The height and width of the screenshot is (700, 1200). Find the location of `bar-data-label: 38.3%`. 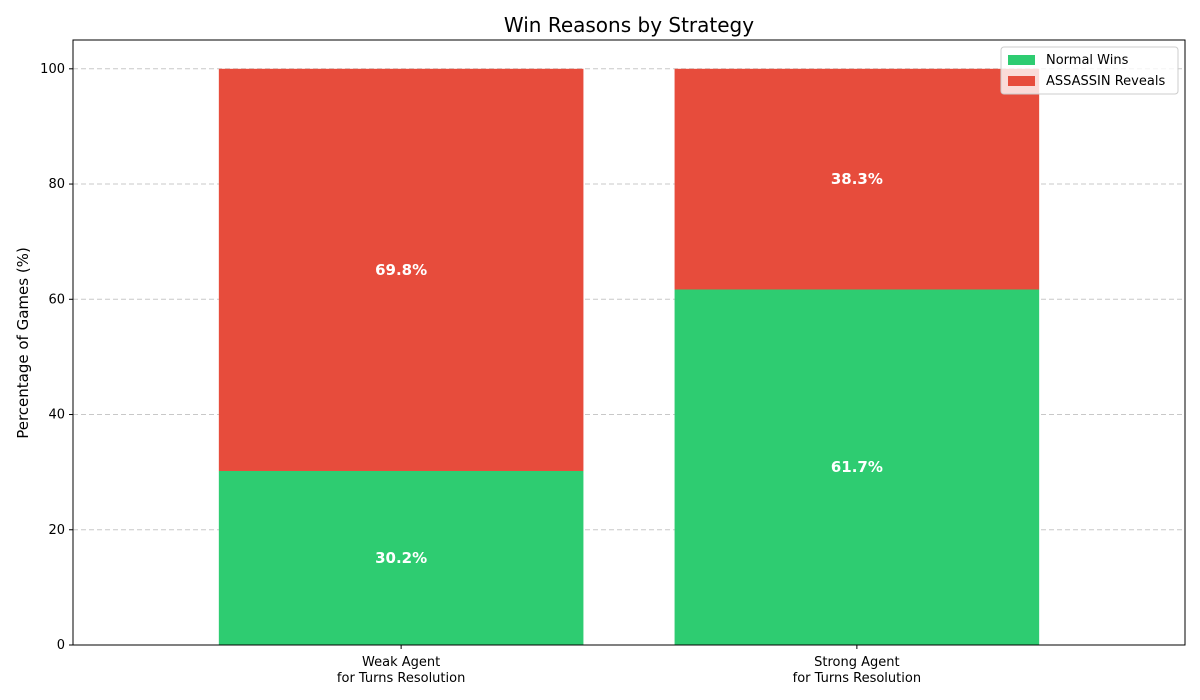

bar-data-label: 38.3% is located at coordinates (857, 179).